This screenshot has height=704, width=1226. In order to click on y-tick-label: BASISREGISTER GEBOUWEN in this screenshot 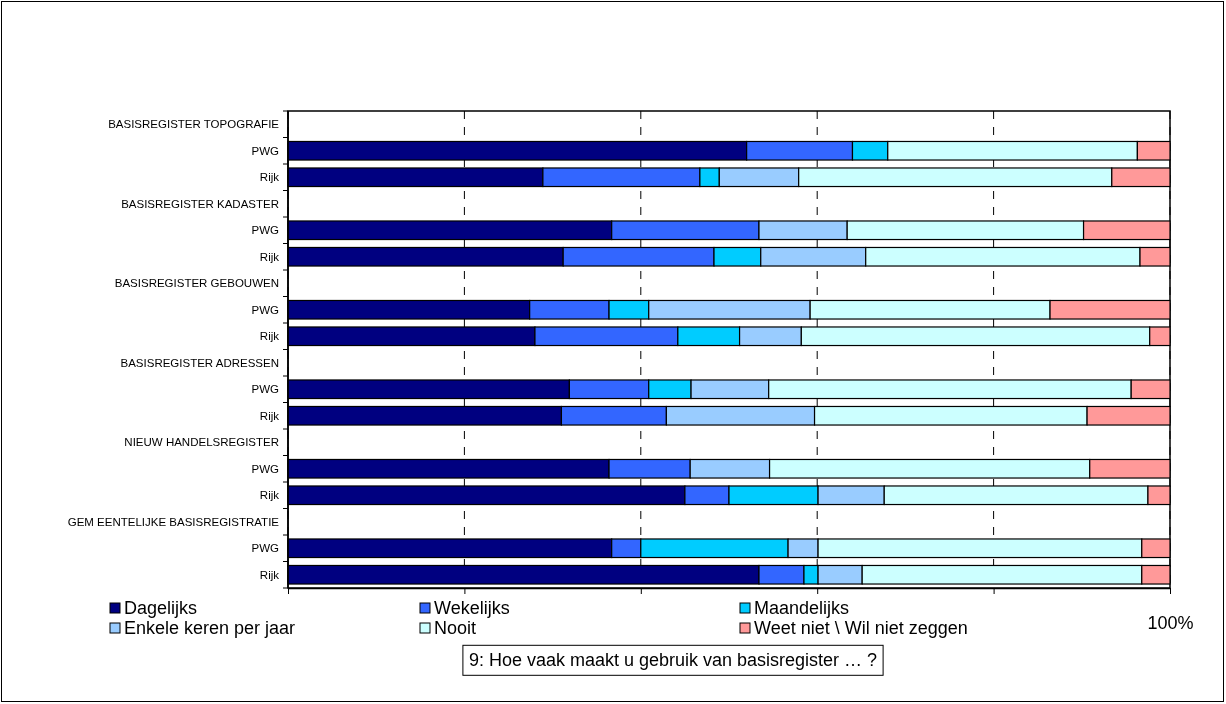, I will do `click(196, 283)`.